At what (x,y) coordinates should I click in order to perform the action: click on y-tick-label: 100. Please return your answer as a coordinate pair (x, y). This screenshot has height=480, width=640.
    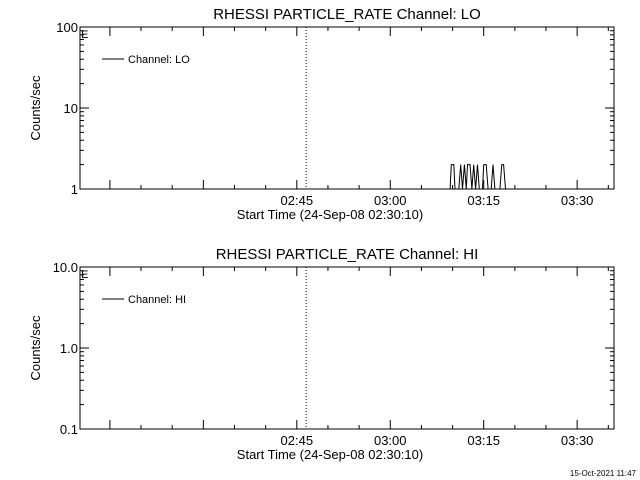
    Looking at the image, I should click on (67, 27).